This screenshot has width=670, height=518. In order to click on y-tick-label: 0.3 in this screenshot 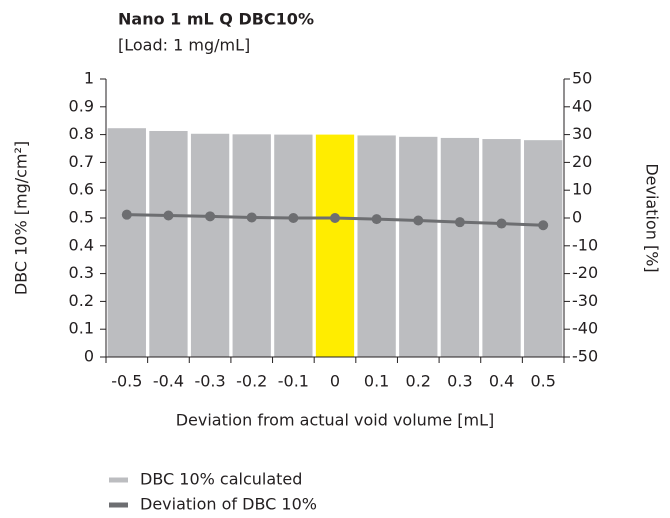, I will do `click(81, 272)`.